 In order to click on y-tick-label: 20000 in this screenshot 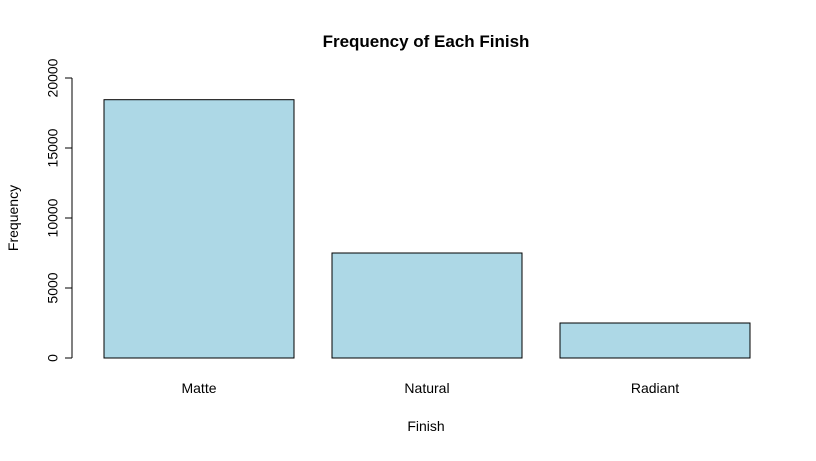, I will do `click(53, 77)`.